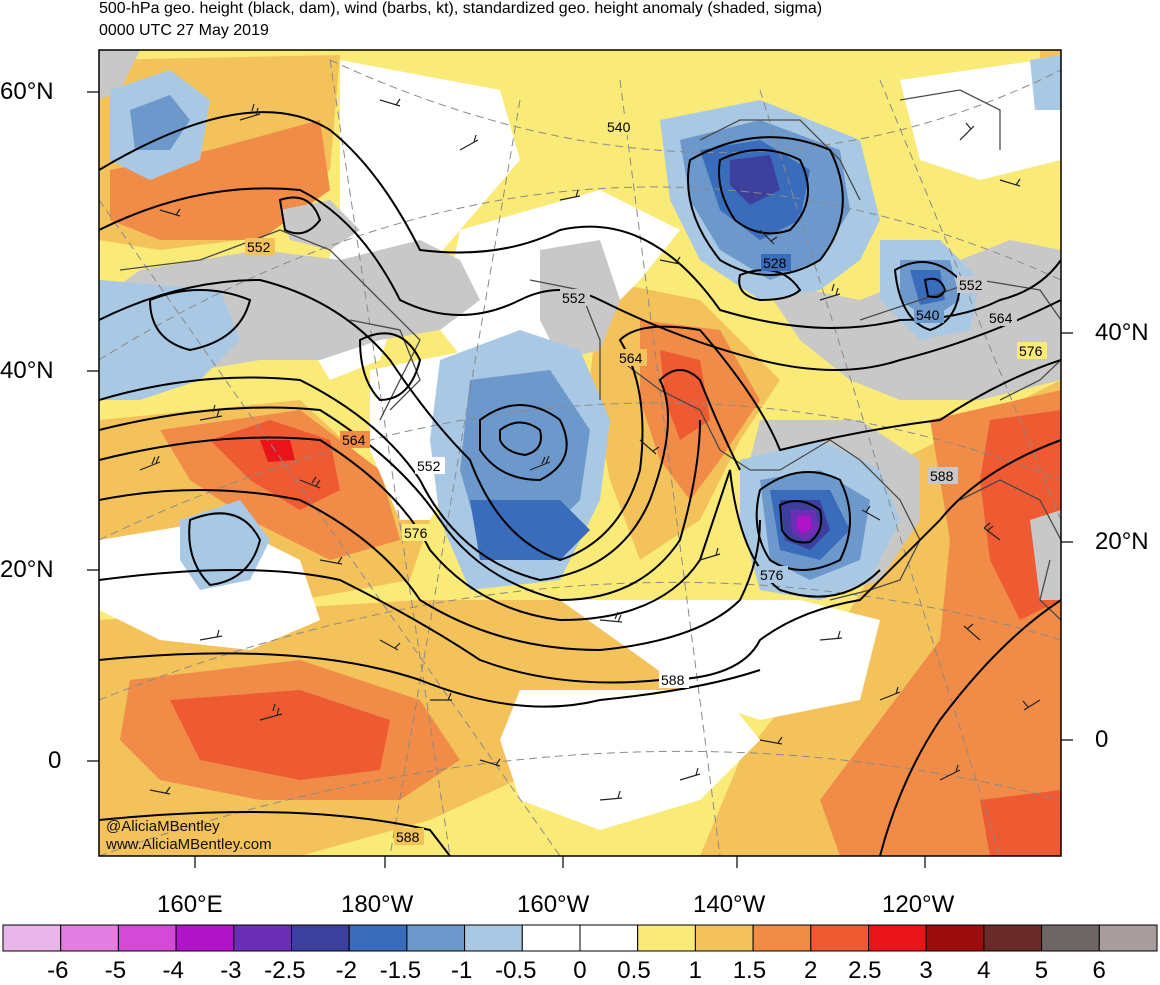  I want to click on lat-label-left: 40°N, so click(27, 370).